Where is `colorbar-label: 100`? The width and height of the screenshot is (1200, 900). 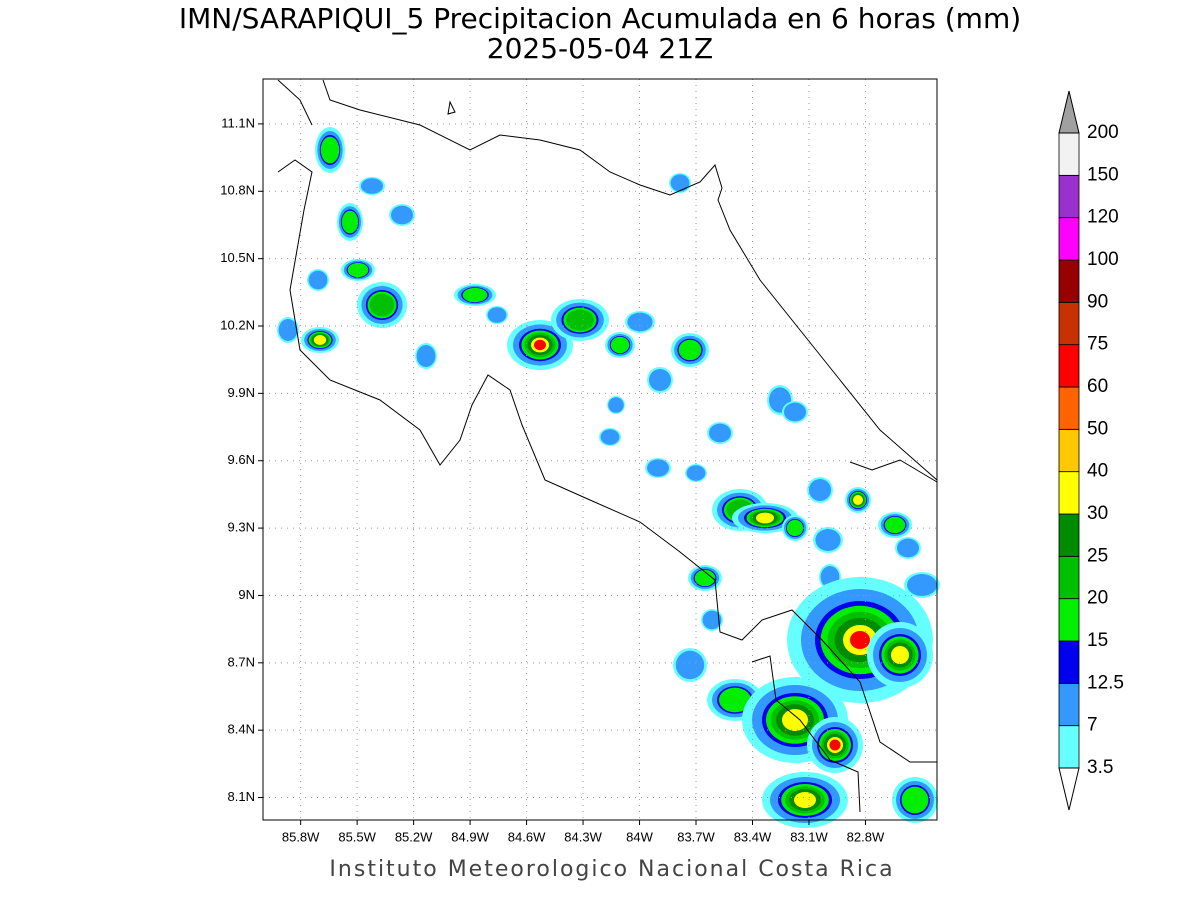
colorbar-label: 100 is located at coordinates (1103, 259).